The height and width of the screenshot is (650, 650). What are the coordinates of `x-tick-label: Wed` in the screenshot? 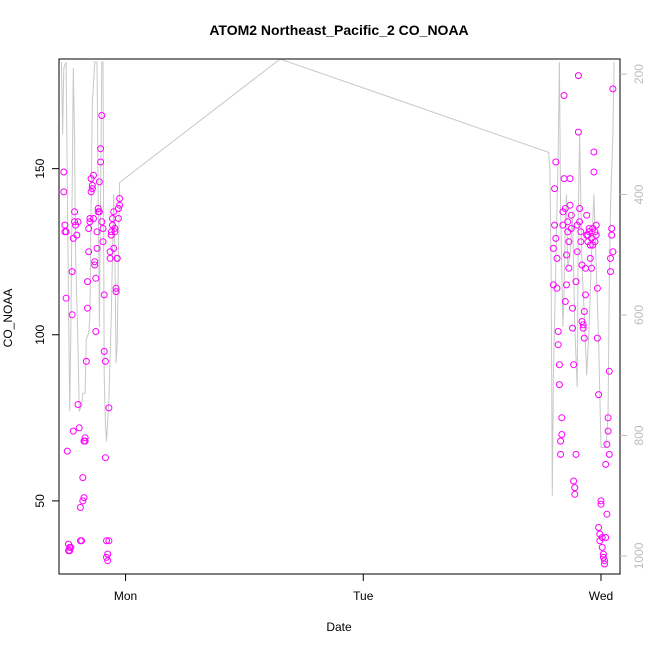 It's located at (601, 596).